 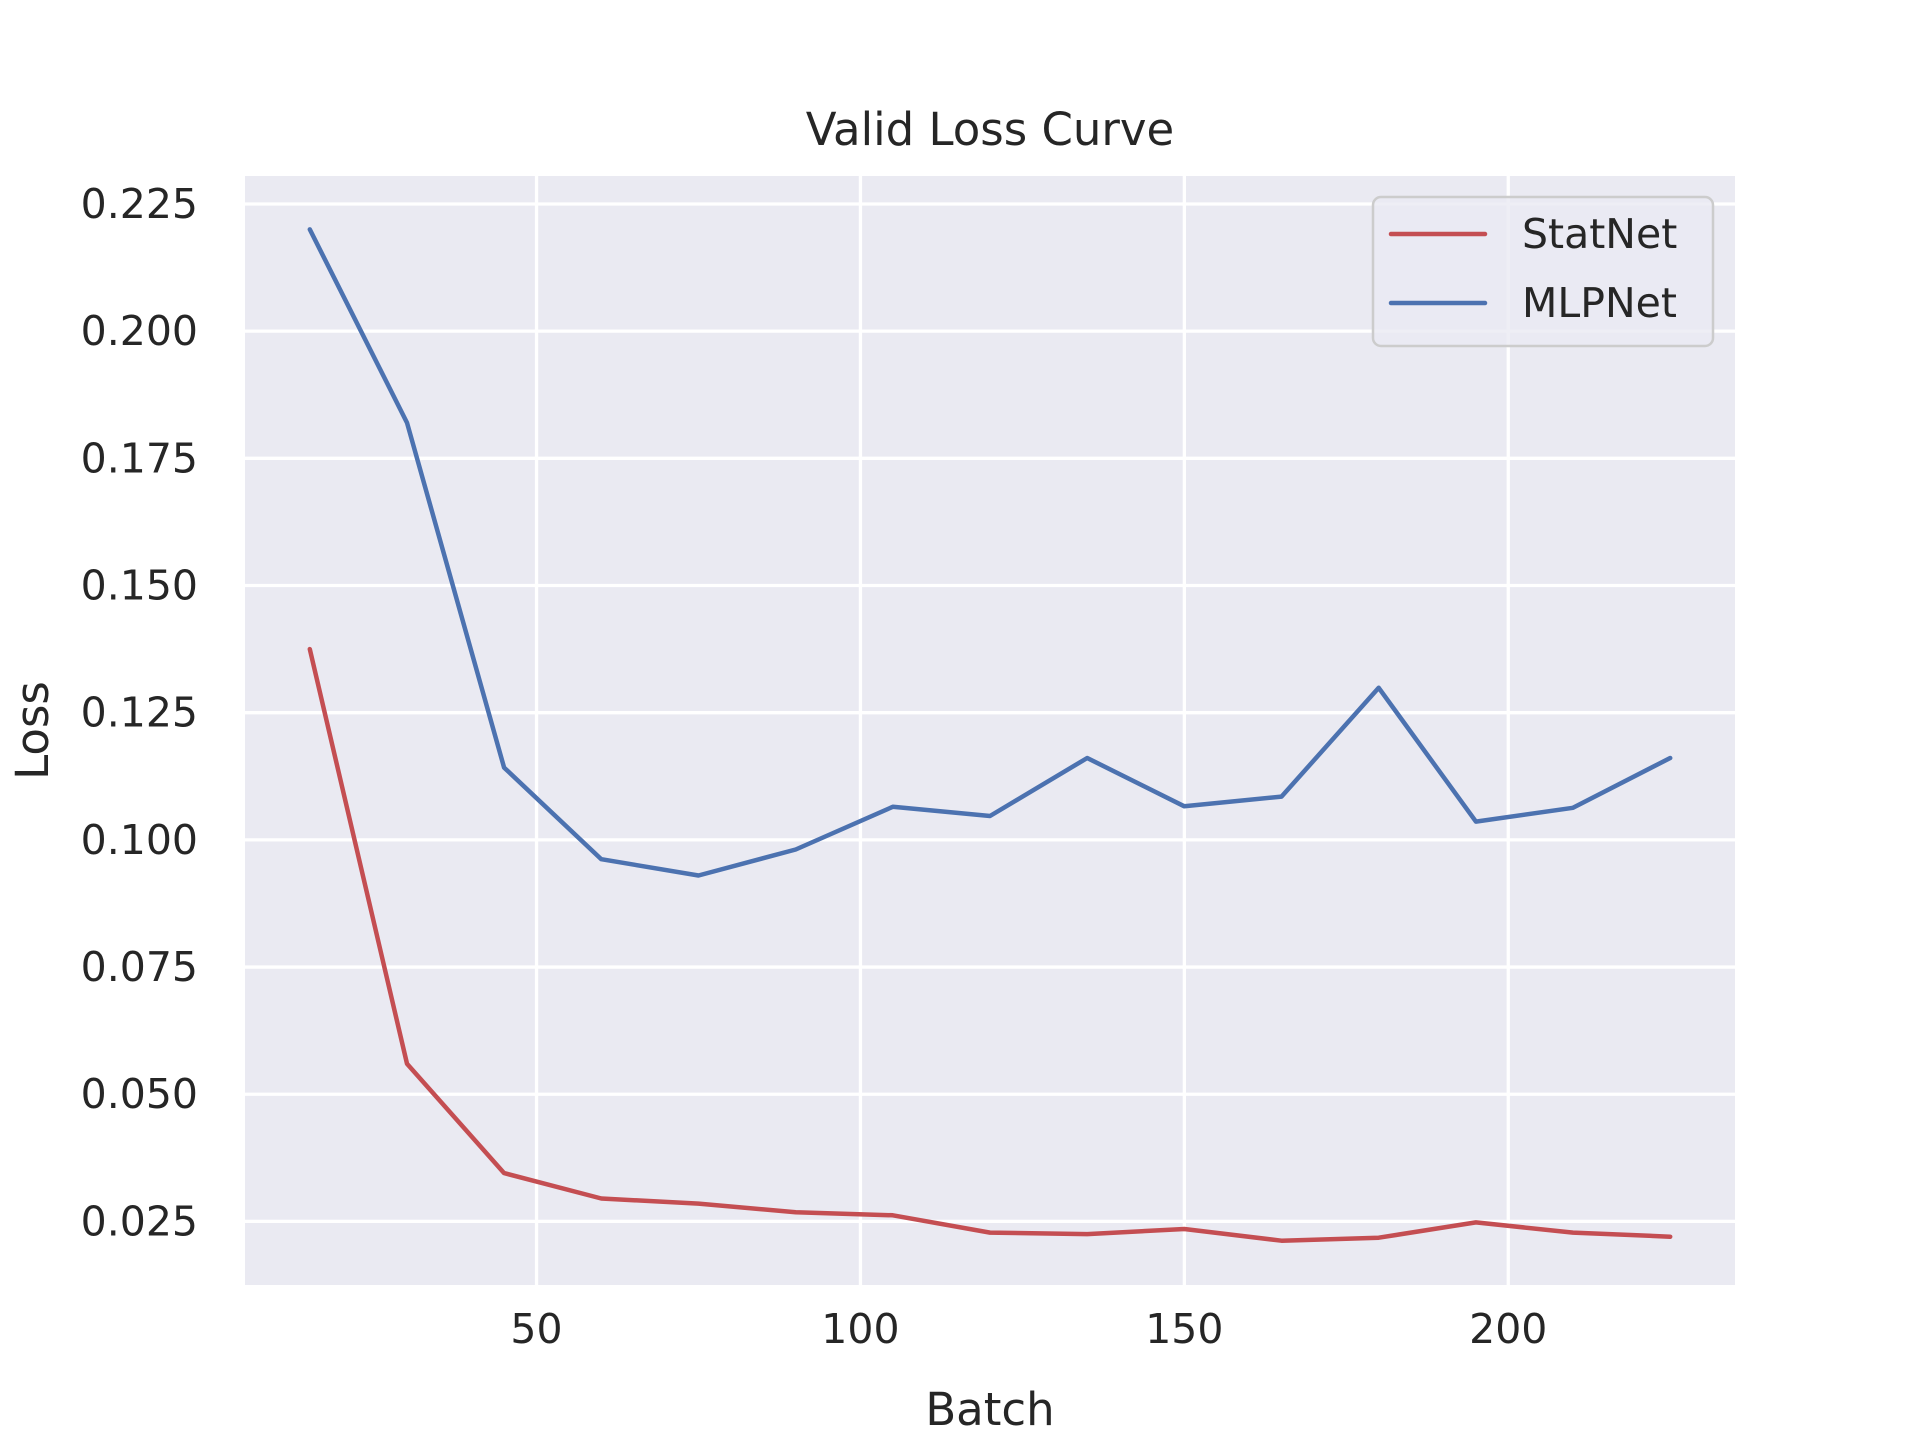 What do you see at coordinates (139, 1094) in the screenshot?
I see `y-tick-label: 0.050` at bounding box center [139, 1094].